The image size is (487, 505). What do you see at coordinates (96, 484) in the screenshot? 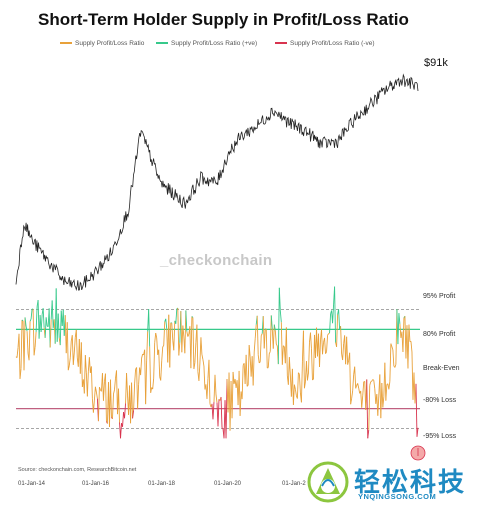
I see `x-tick-label: 01-Jan-16` at bounding box center [96, 484].